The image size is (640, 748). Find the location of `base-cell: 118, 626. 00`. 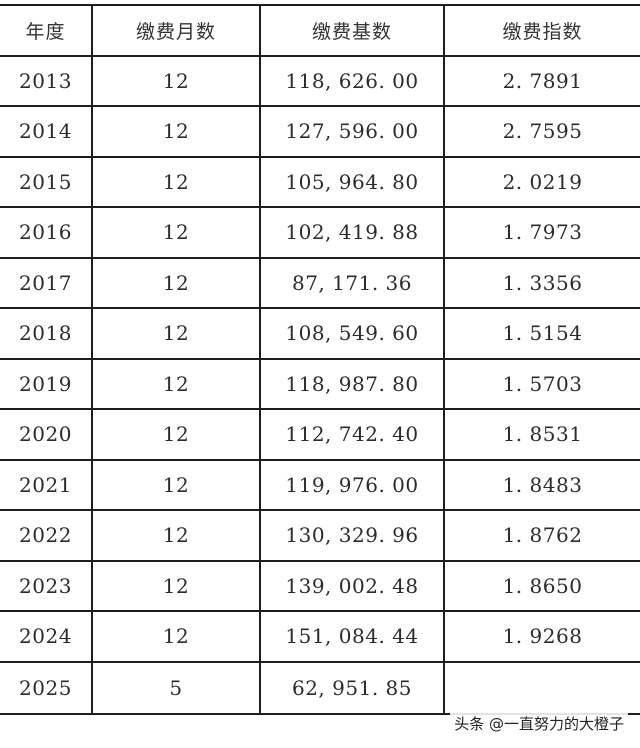

base-cell: 118, 626. 00 is located at coordinates (352, 80).